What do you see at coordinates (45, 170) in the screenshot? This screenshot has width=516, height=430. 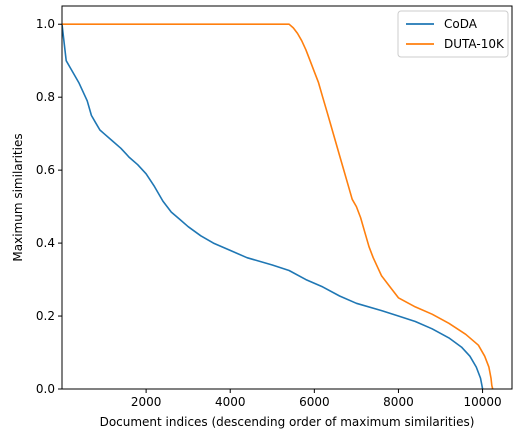 I see `y-tick-label: 0.6` at bounding box center [45, 170].